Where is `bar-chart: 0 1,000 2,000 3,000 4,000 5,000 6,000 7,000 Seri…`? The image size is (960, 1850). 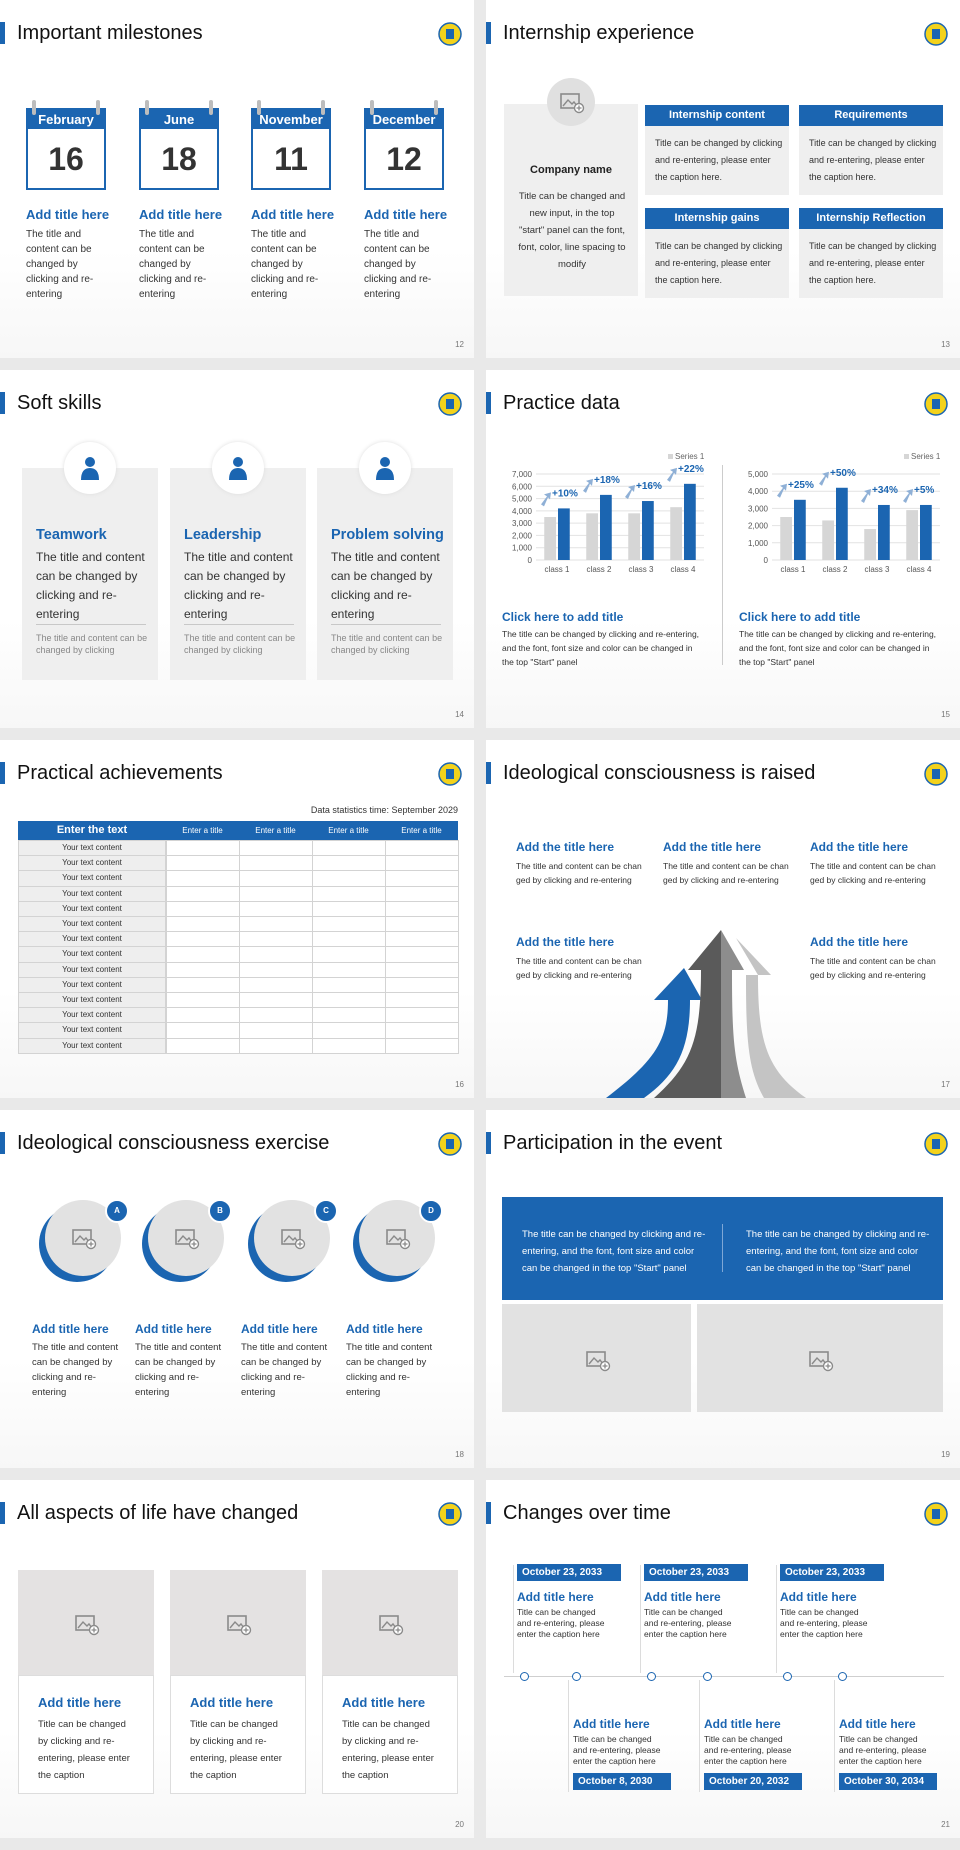 bar-chart: 0 1,000 2,000 3,000 4,000 5,000 6,000 7,000 Seri… is located at coordinates (608, 513).